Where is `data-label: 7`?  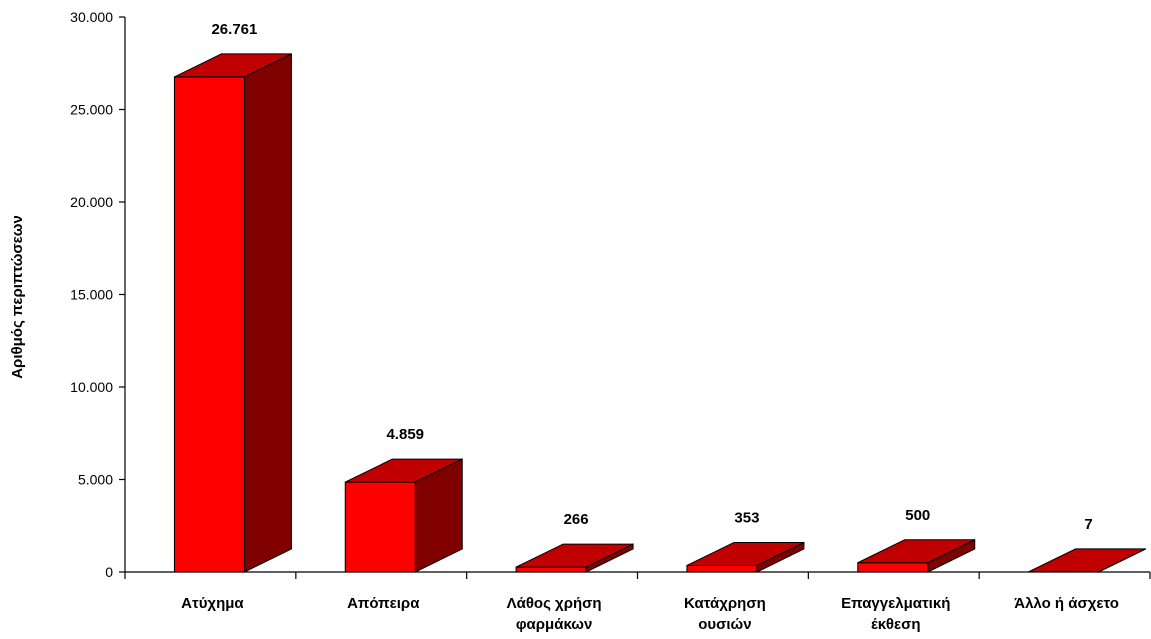 data-label: 7 is located at coordinates (1088, 524).